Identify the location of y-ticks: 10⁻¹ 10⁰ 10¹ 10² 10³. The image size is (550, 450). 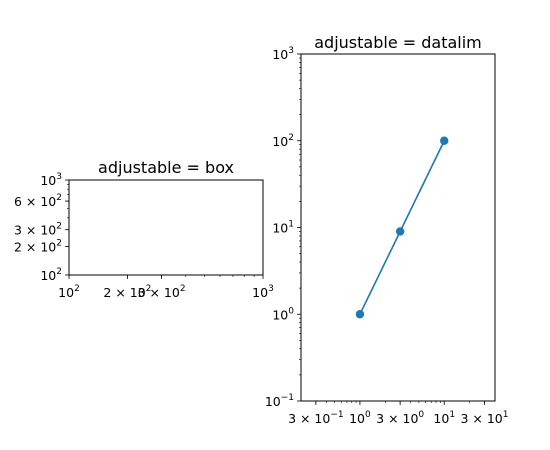
(283, 227).